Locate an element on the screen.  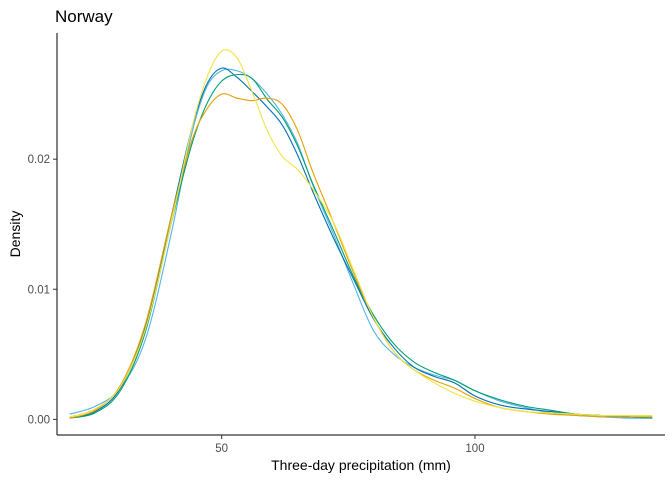
y-axis-ticks: 0.00 0.01 0.02 is located at coordinates (42, 290).